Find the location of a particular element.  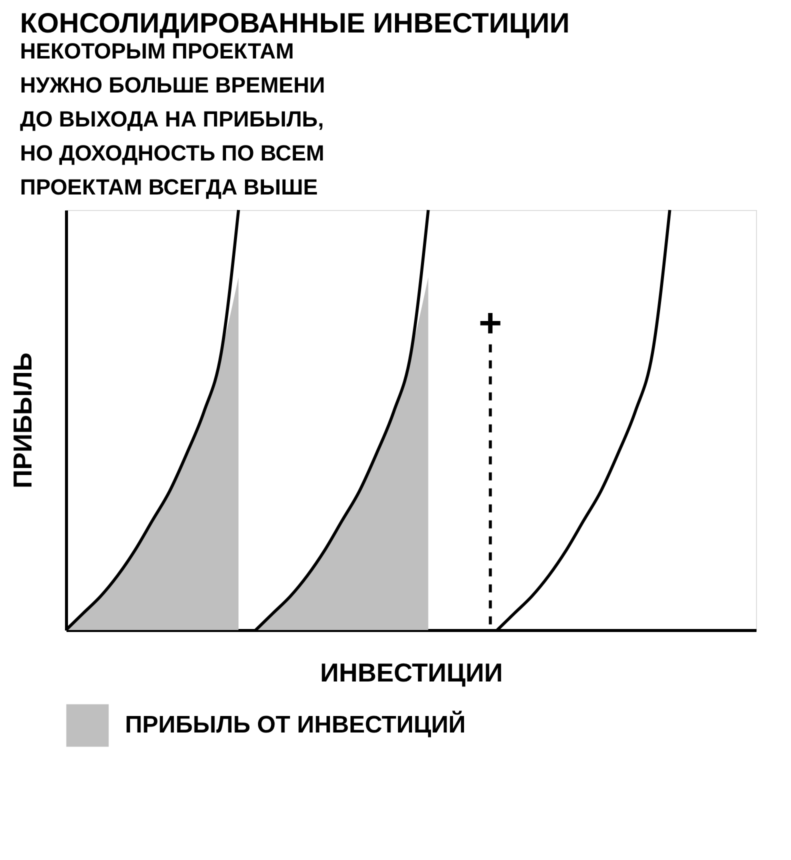

chart-subtitle: НЕКОТОРЫМ ПРОЕКТАМ НУЖНО БОЛЬШЕ ВРЕМЕНИ ДО ВЫХОДА НА ПРИБЫЛЬ, НО ДОХОДНОСТЬ ПО ВСЕМ ПРОЕКТАМ ВСЕГДА ВЫШЕ is located at coordinates (173, 119).